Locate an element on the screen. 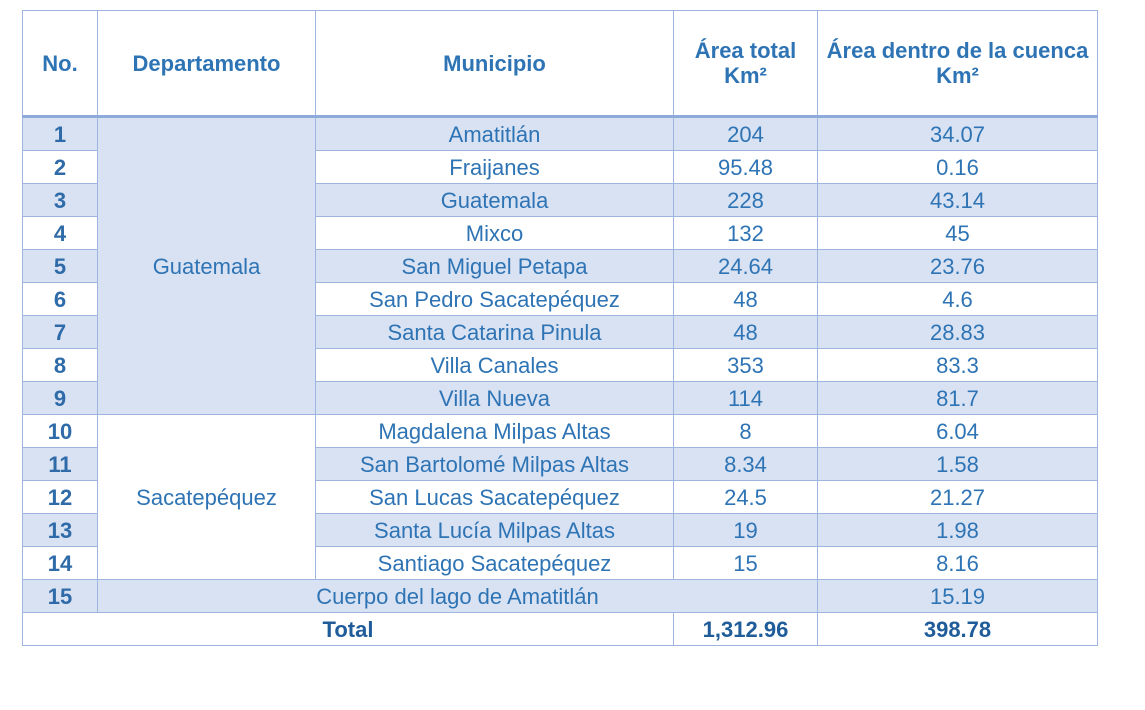 The height and width of the screenshot is (710, 1145). total-row: Total 1,312.96 398.78 is located at coordinates (560, 629).